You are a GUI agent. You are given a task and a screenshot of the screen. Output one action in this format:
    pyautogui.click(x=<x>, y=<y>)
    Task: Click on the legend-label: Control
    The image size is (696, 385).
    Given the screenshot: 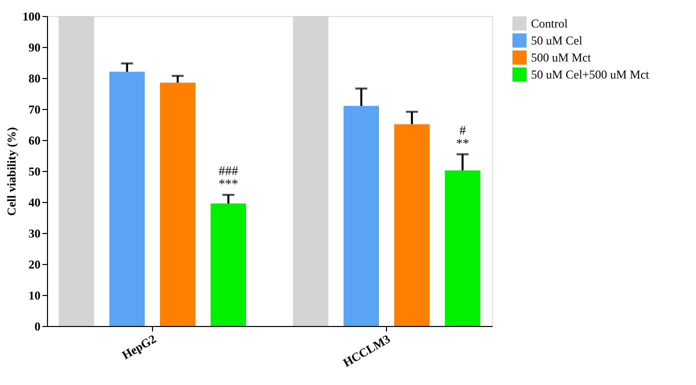 What is the action you would take?
    pyautogui.click(x=549, y=23)
    